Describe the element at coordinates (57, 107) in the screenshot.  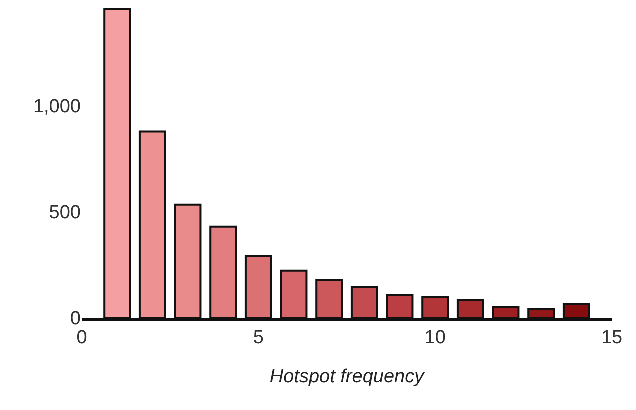
I see `y-tick-label: 1,000` at that location.